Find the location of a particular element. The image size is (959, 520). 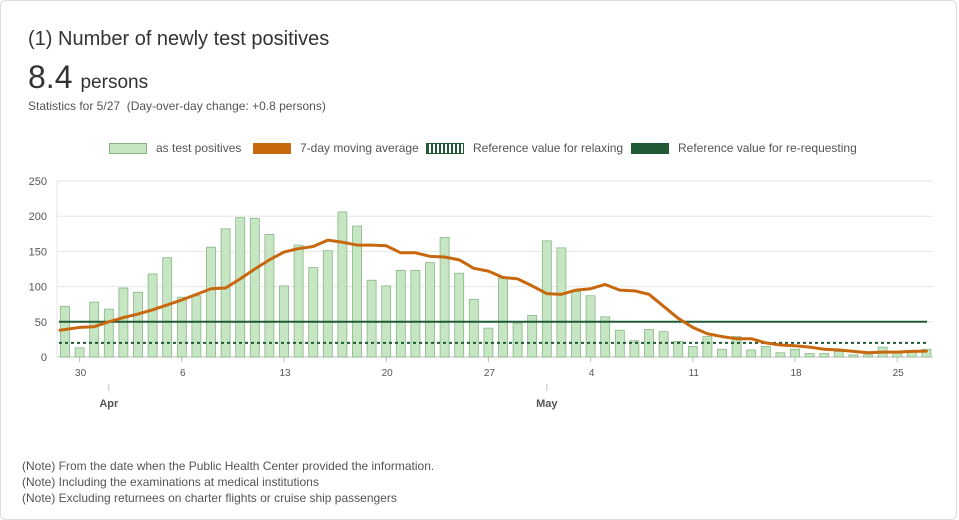

headline-value: 8.4 persons is located at coordinates (88, 77).